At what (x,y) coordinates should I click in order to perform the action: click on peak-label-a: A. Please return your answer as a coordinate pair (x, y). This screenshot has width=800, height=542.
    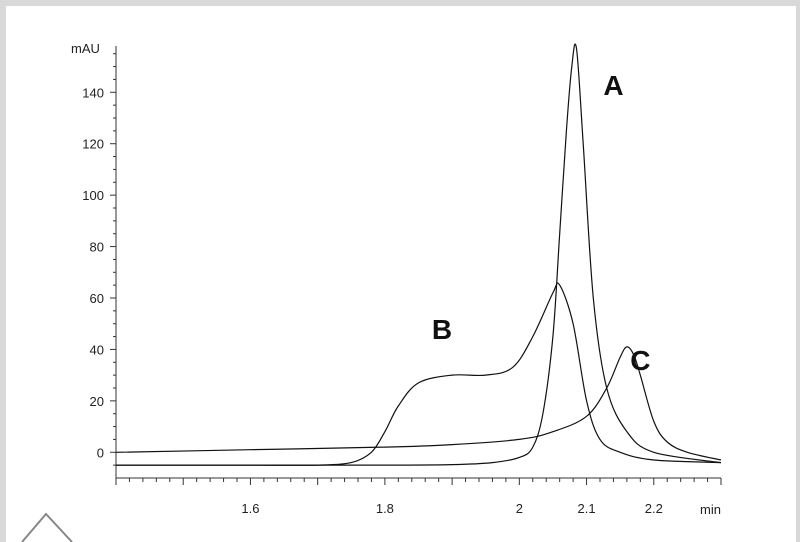
    Looking at the image, I should click on (613, 85).